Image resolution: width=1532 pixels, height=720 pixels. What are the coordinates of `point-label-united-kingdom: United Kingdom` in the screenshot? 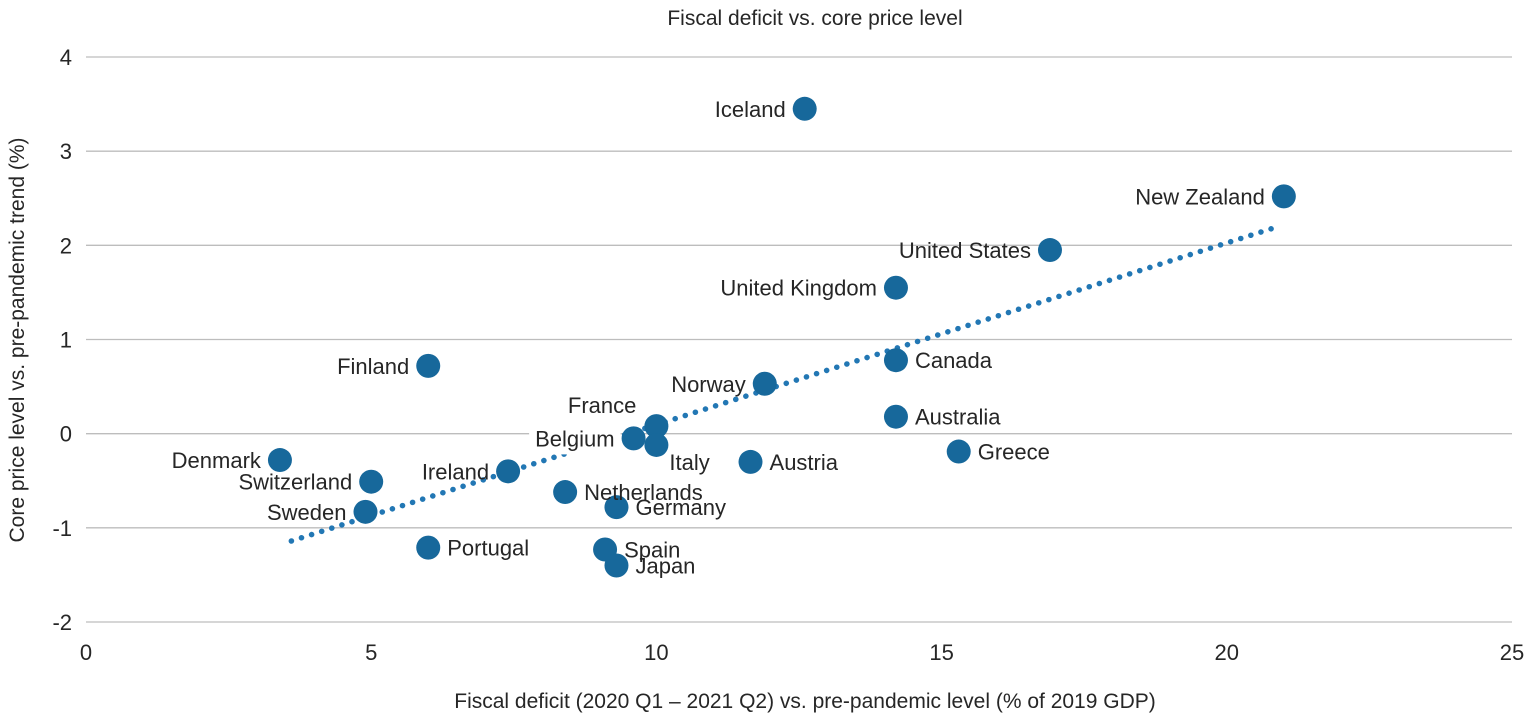 It's located at (798, 288).